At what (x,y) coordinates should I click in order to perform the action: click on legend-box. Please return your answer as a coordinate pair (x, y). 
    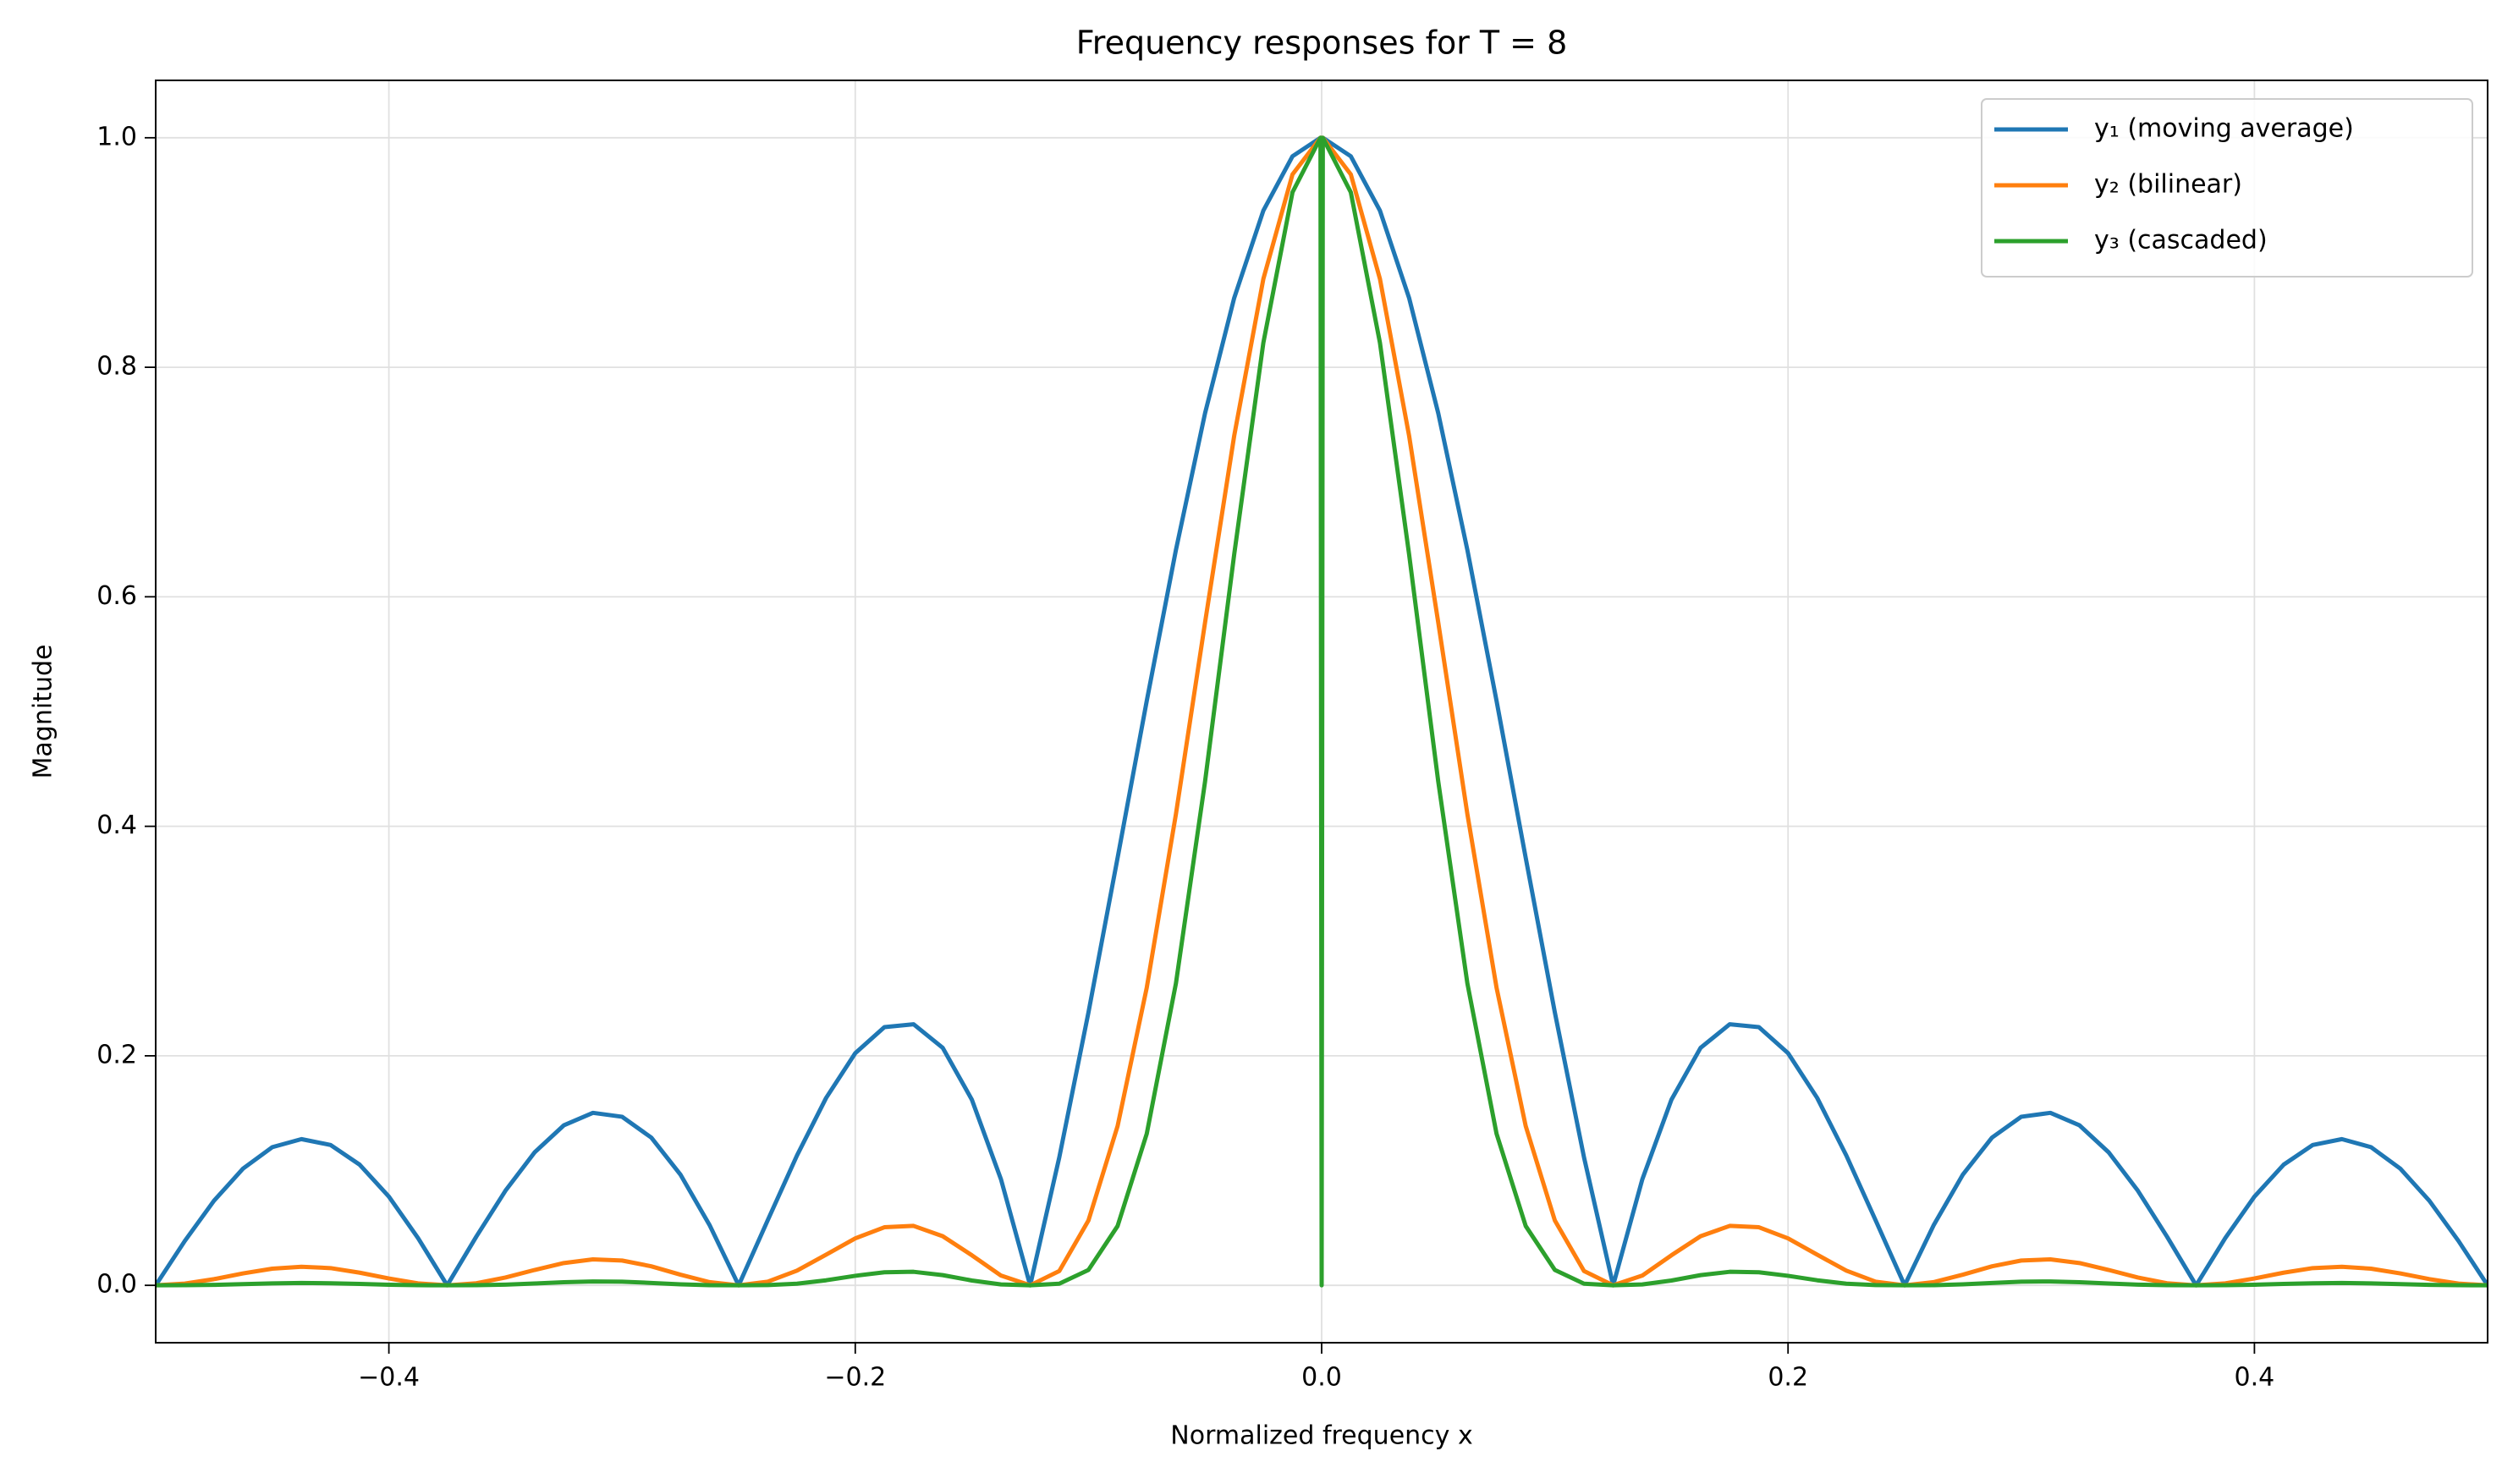
    Looking at the image, I should click on (2227, 188).